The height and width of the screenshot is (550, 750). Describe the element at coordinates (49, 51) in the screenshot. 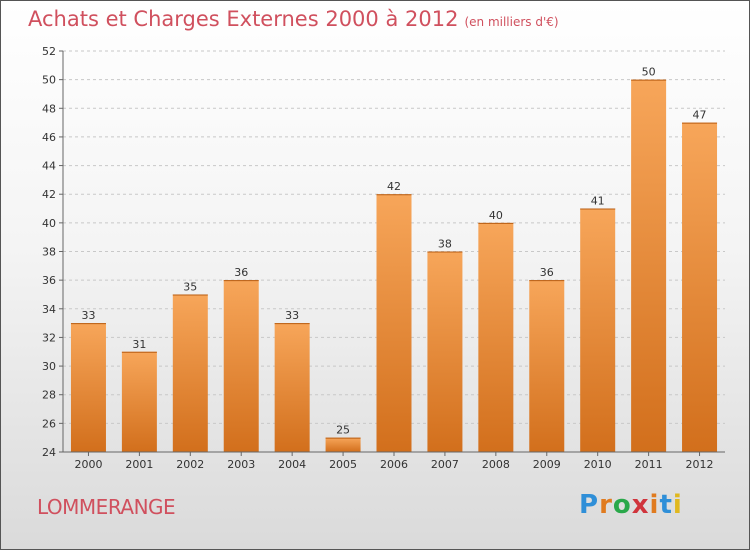

I see `y-tick-label: 52` at that location.